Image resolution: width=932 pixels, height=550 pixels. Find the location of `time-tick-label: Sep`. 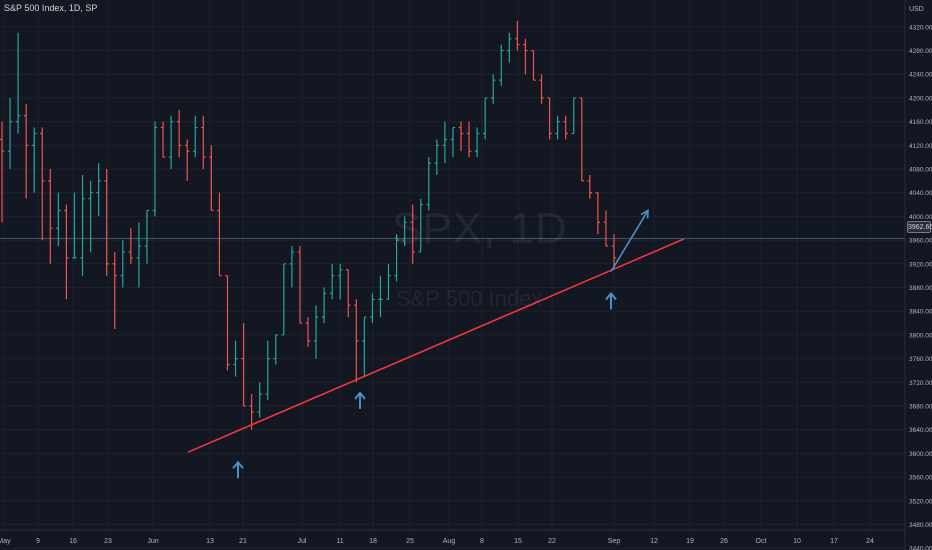

time-tick-label: Sep is located at coordinates (614, 541).